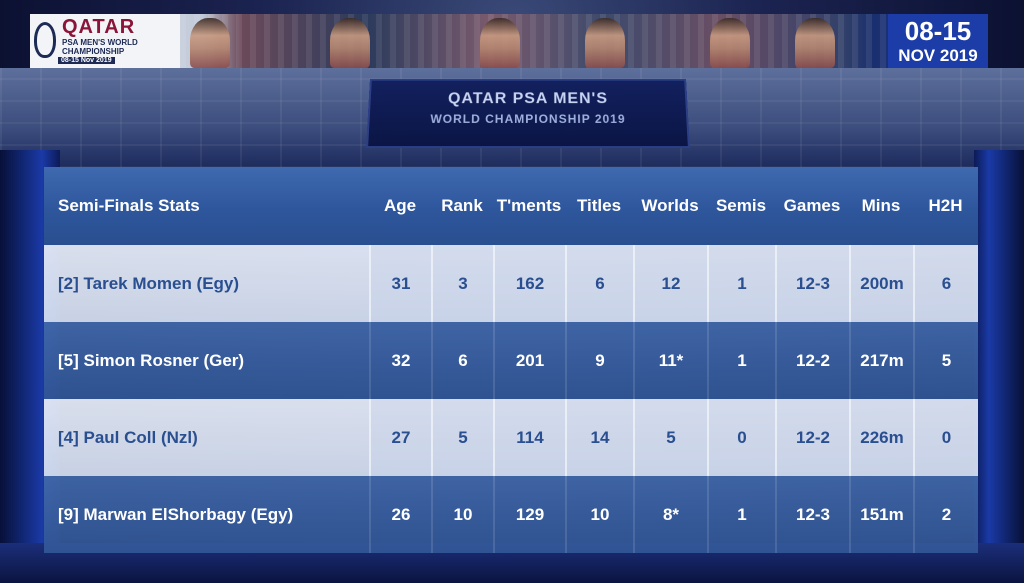 This screenshot has height=583, width=1024. What do you see at coordinates (881, 437) in the screenshot?
I see `minutes-value: 226m` at bounding box center [881, 437].